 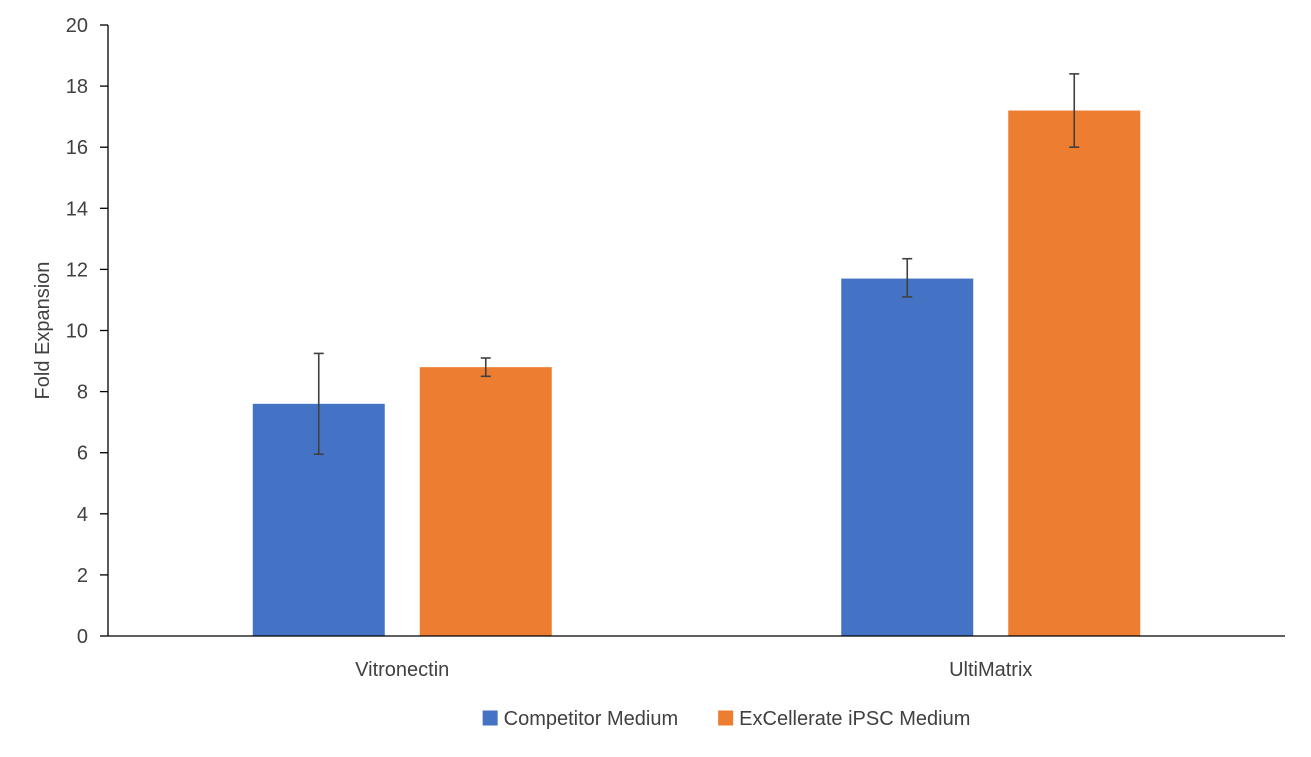 I want to click on y-axis-title: Fold Expansion, so click(x=43, y=331).